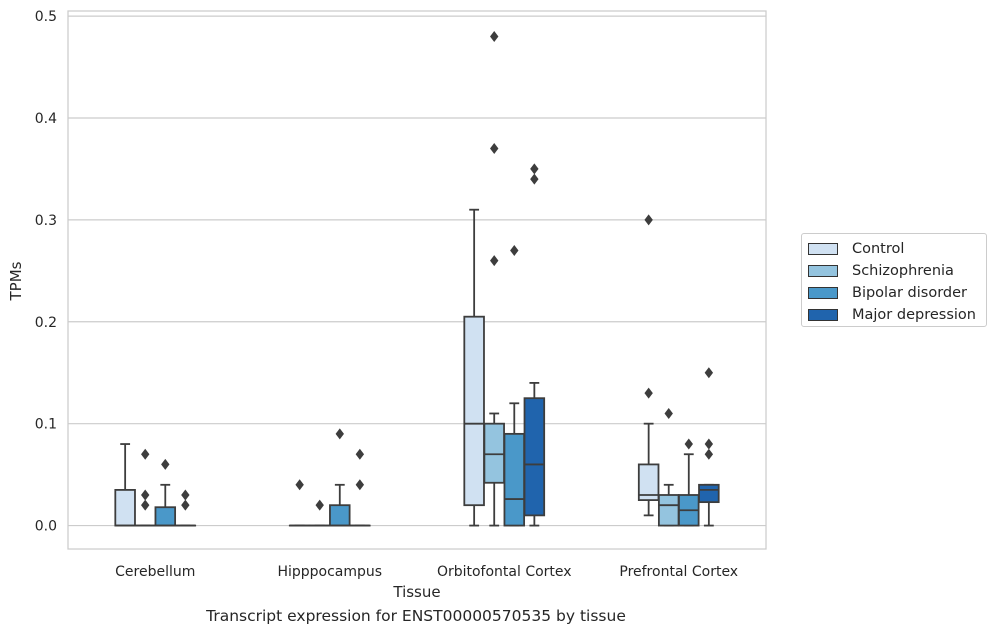  I want to click on y-tick-label: 0.5, so click(46, 17).